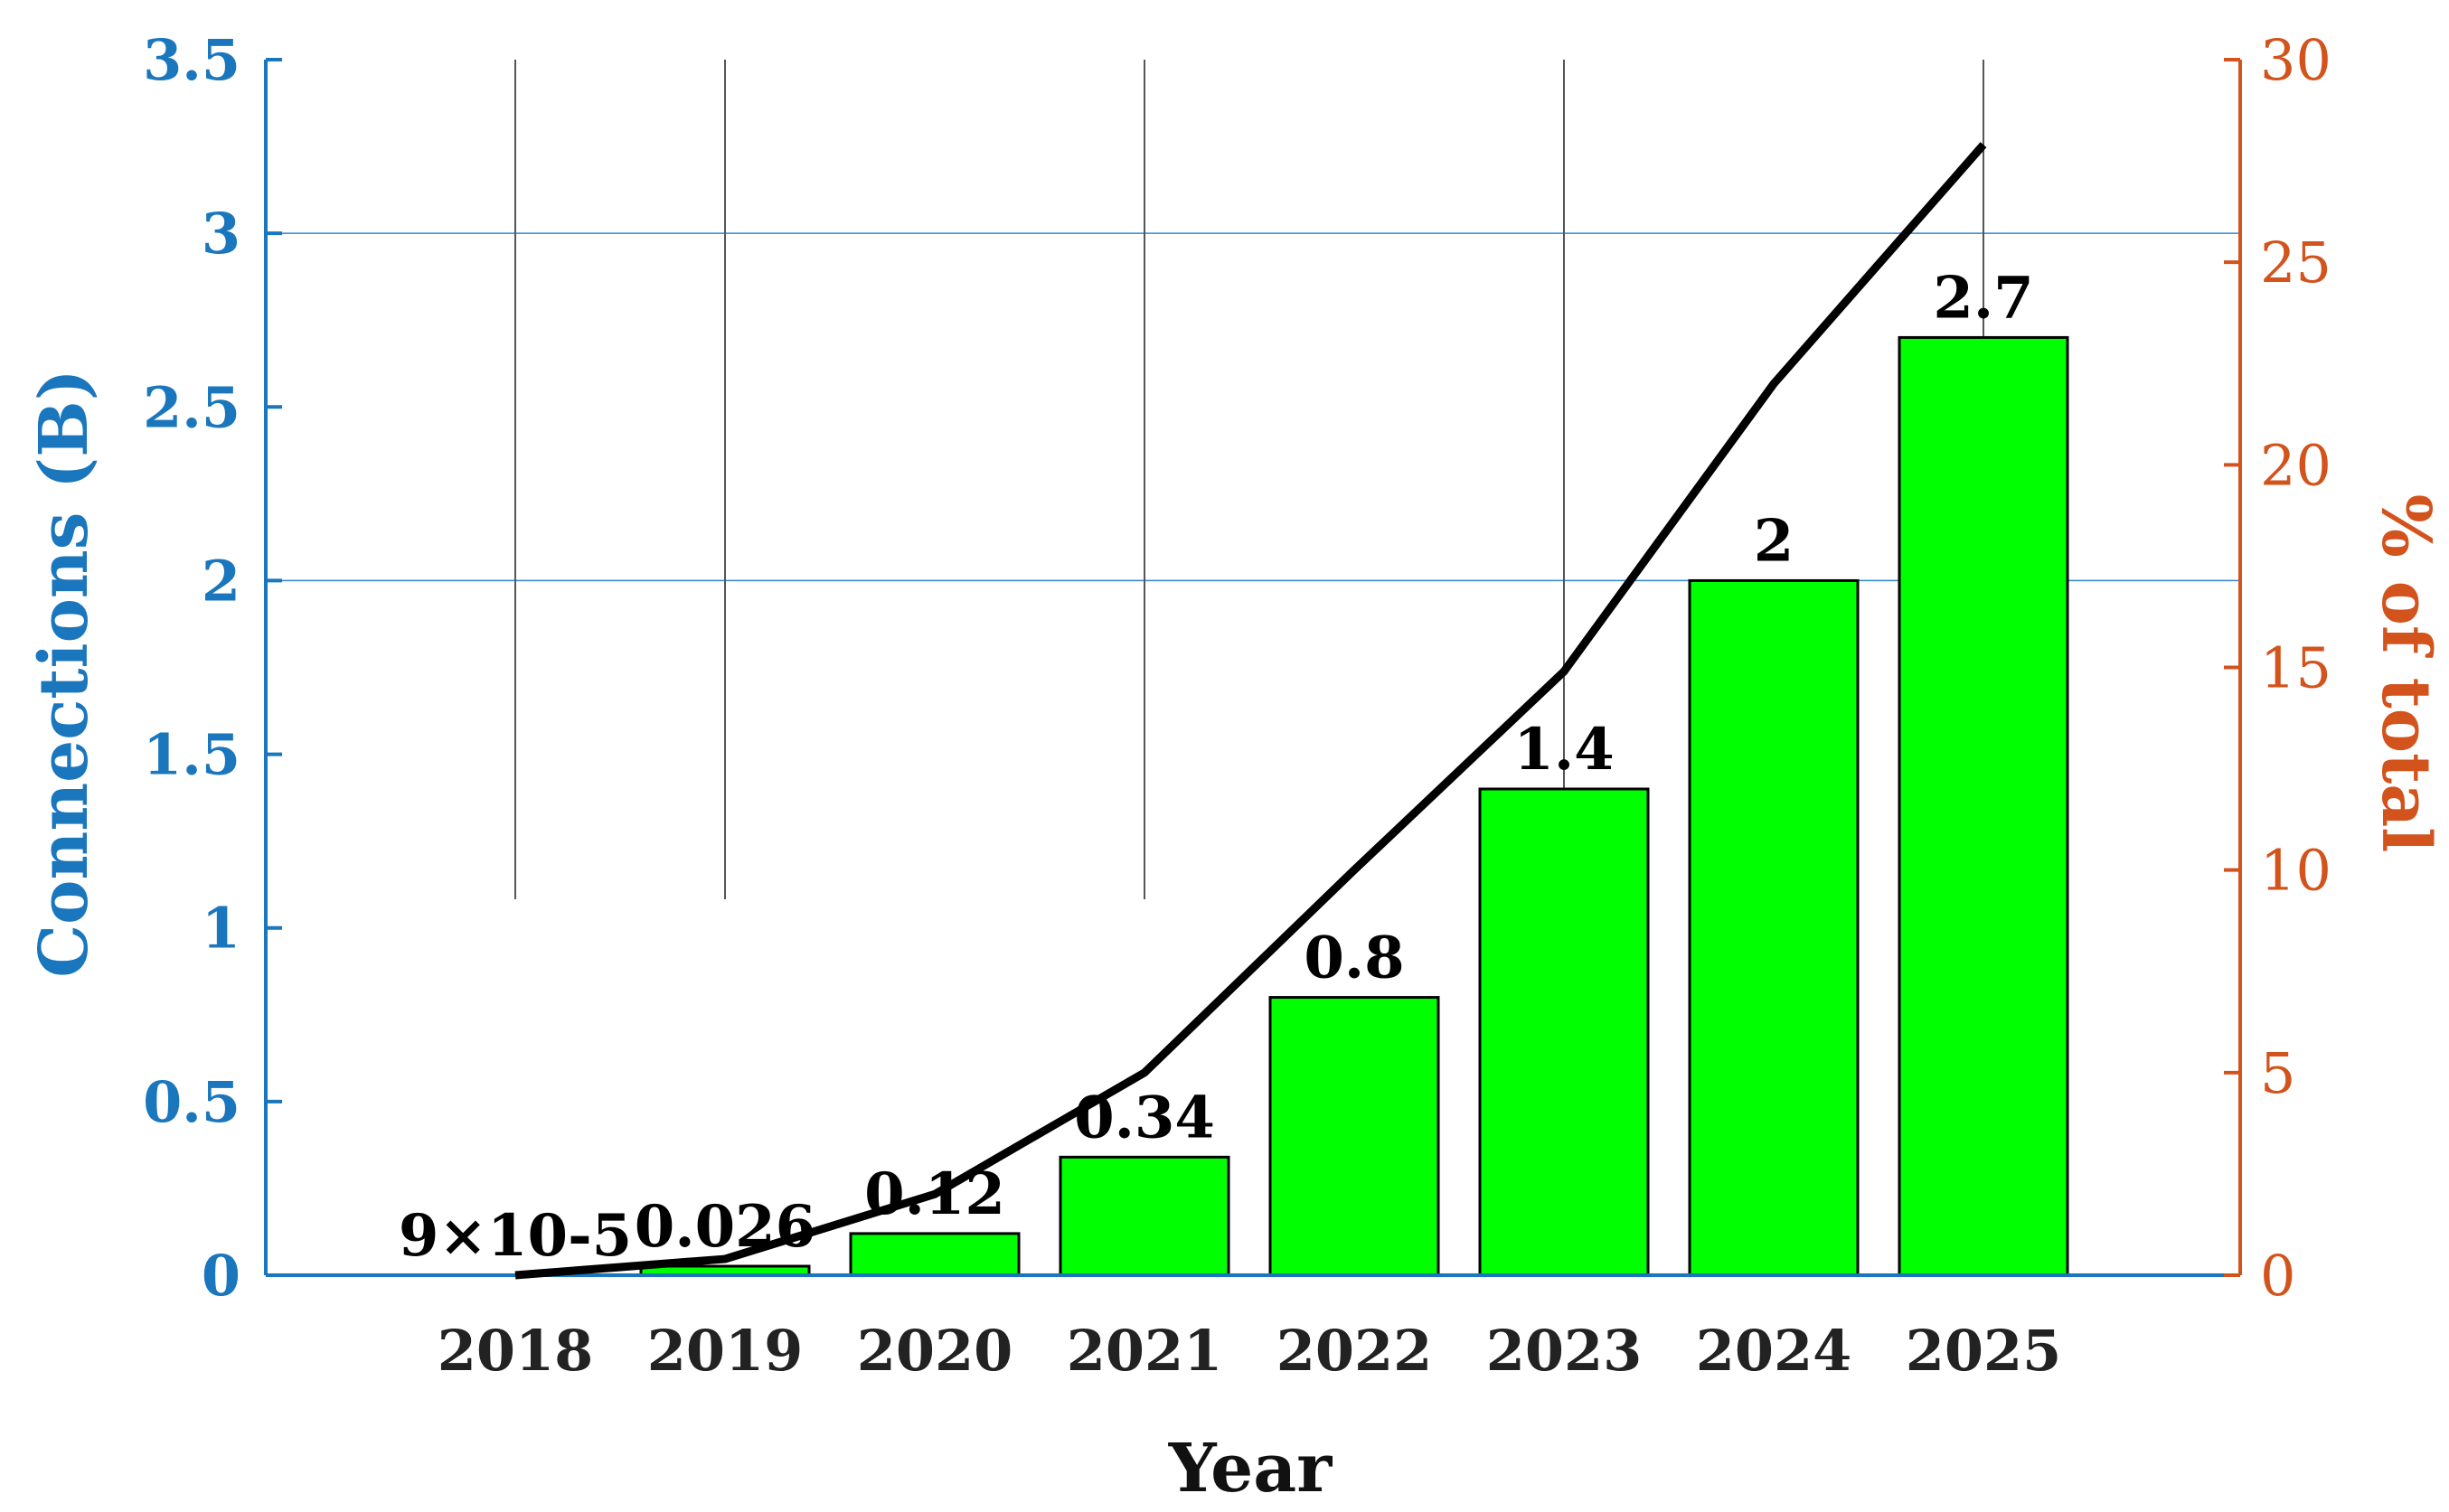  I want to click on x-tick-label: 2023, so click(1564, 1351).